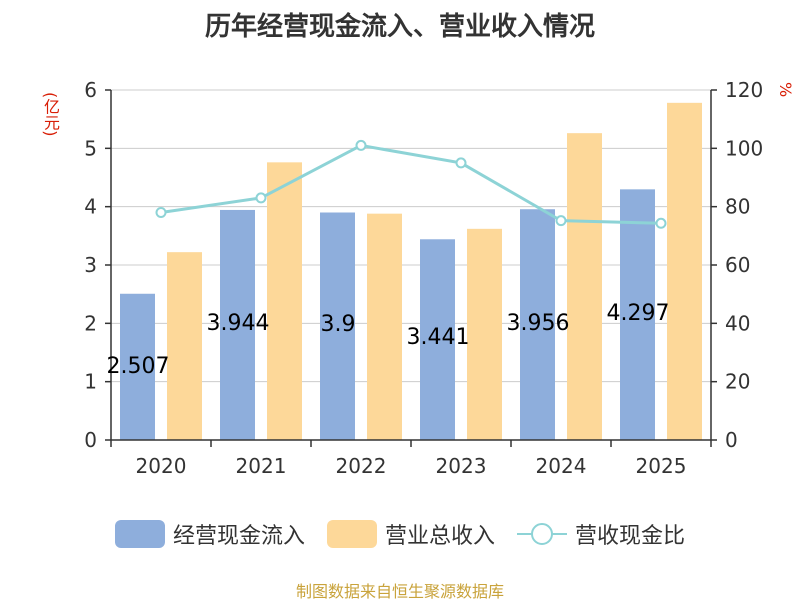  What do you see at coordinates (737, 382) in the screenshot?
I see `y-right-tick-label: 20` at bounding box center [737, 382].